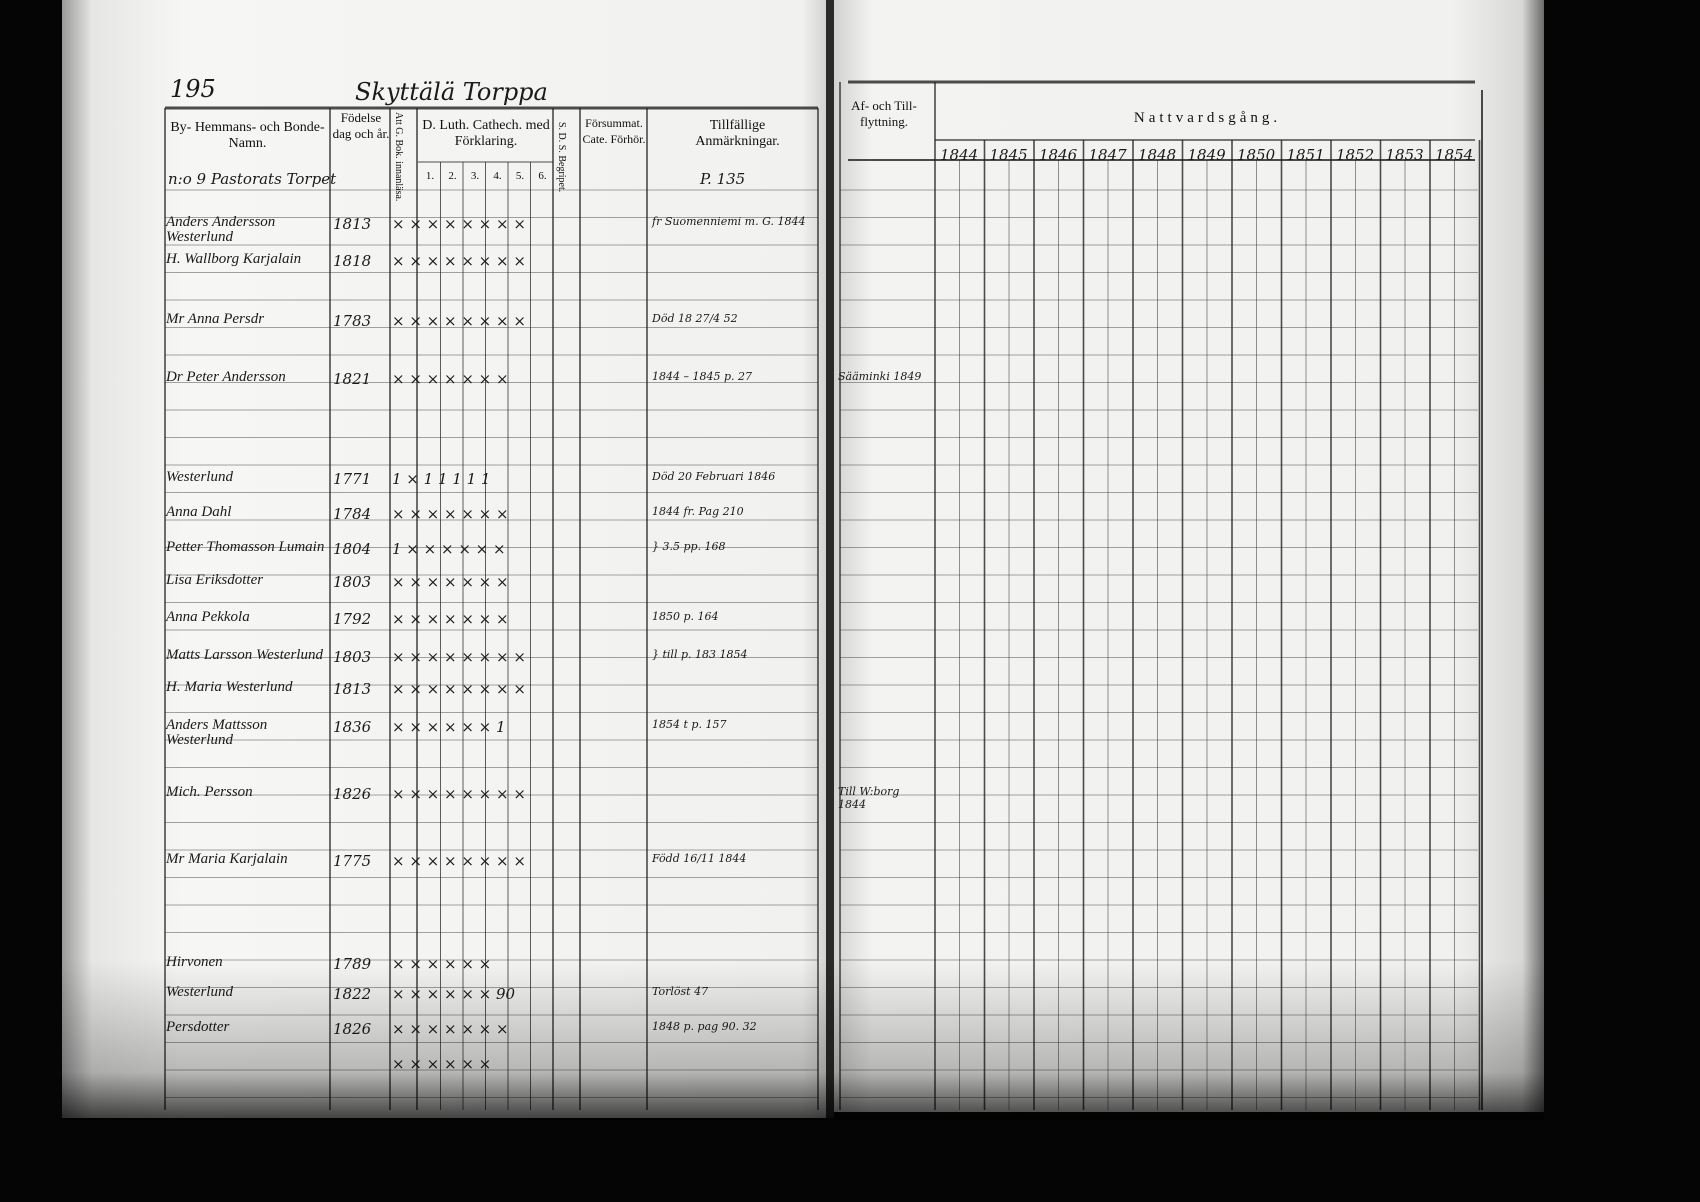 The width and height of the screenshot is (1700, 1202). What do you see at coordinates (1404, 155) in the screenshot?
I see `year-header: 1853` at bounding box center [1404, 155].